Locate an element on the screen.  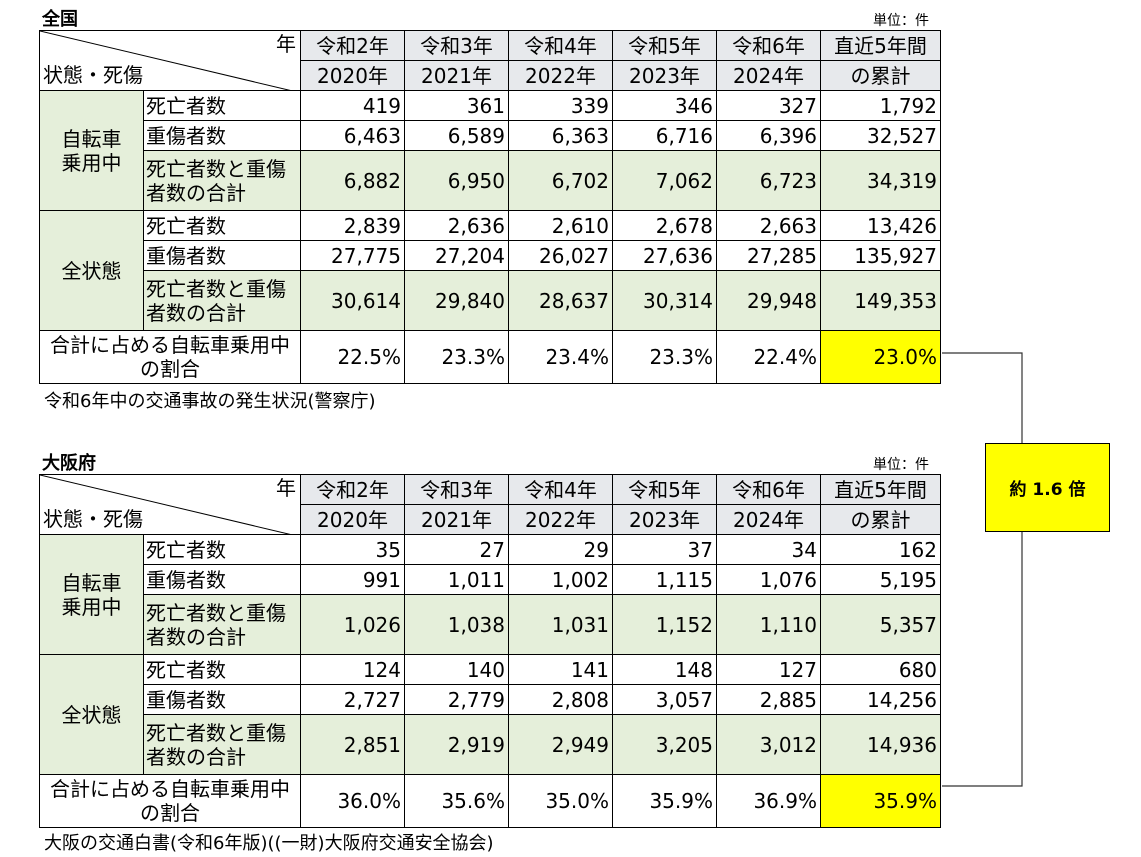
total-header-bottom: の累計 is located at coordinates (880, 519).